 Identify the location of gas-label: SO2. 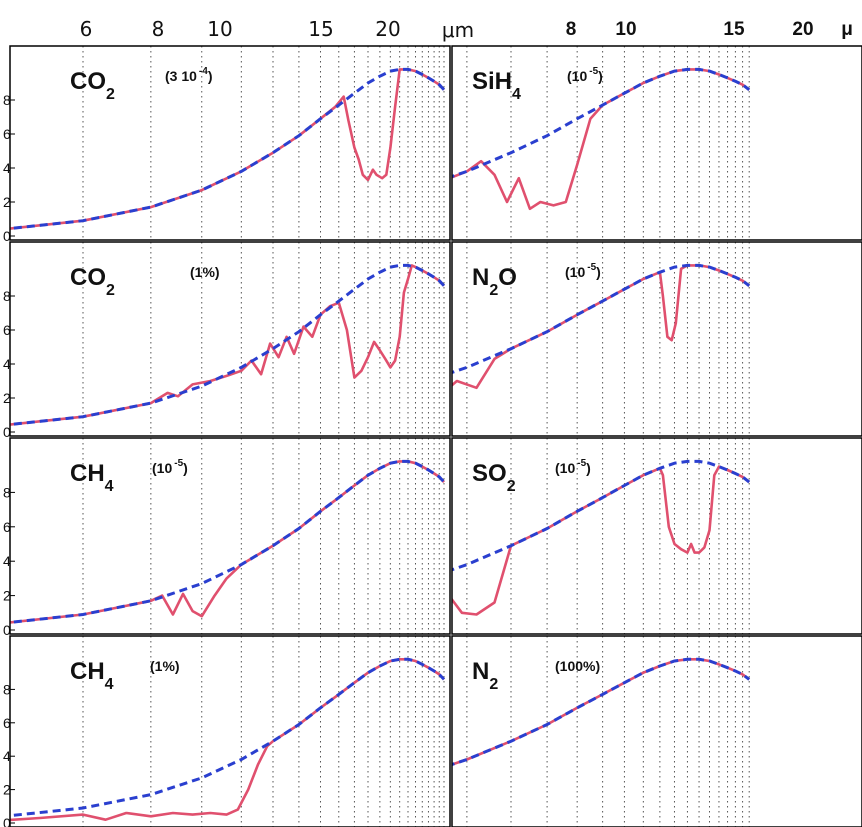
(494, 477).